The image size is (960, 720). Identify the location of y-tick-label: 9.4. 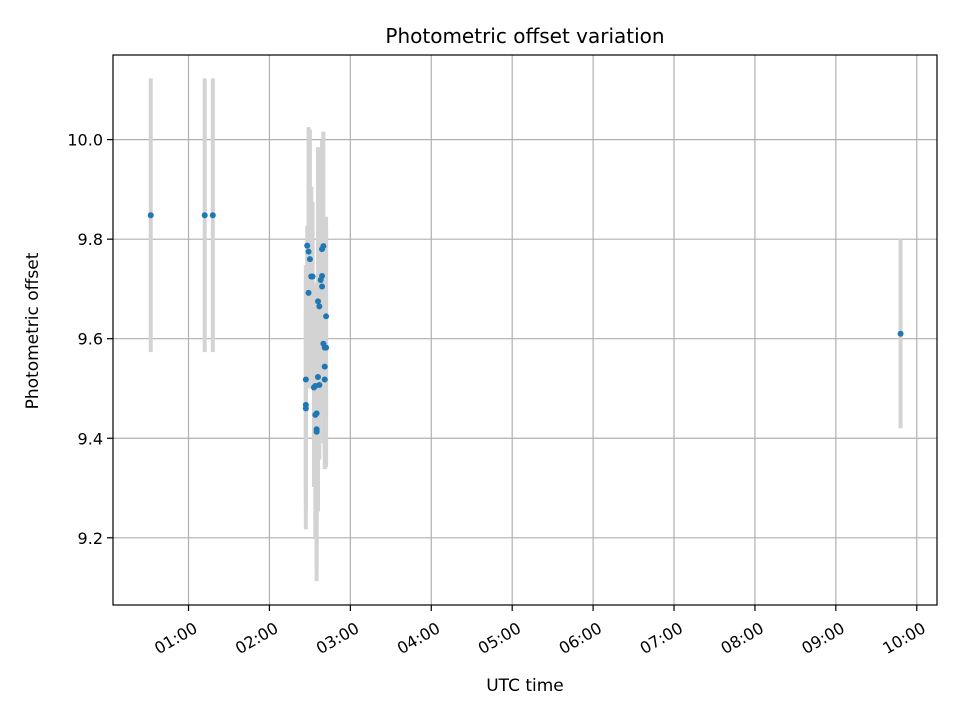
(90, 438).